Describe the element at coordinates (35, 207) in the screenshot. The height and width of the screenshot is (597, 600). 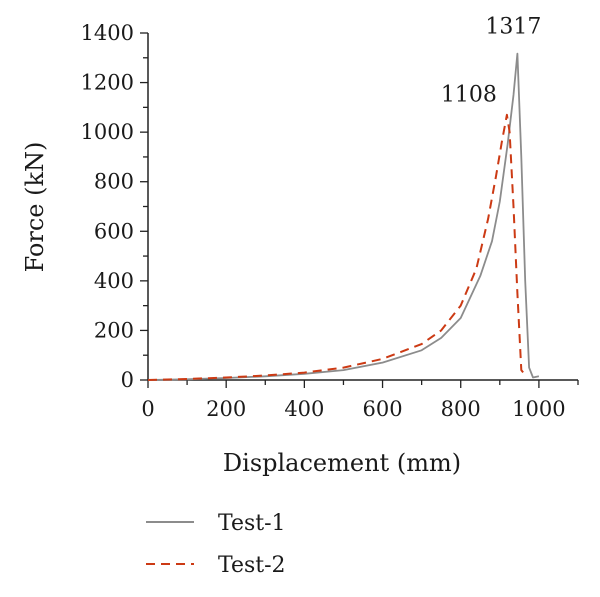
I see `y-axis-title: Force (kN)` at that location.